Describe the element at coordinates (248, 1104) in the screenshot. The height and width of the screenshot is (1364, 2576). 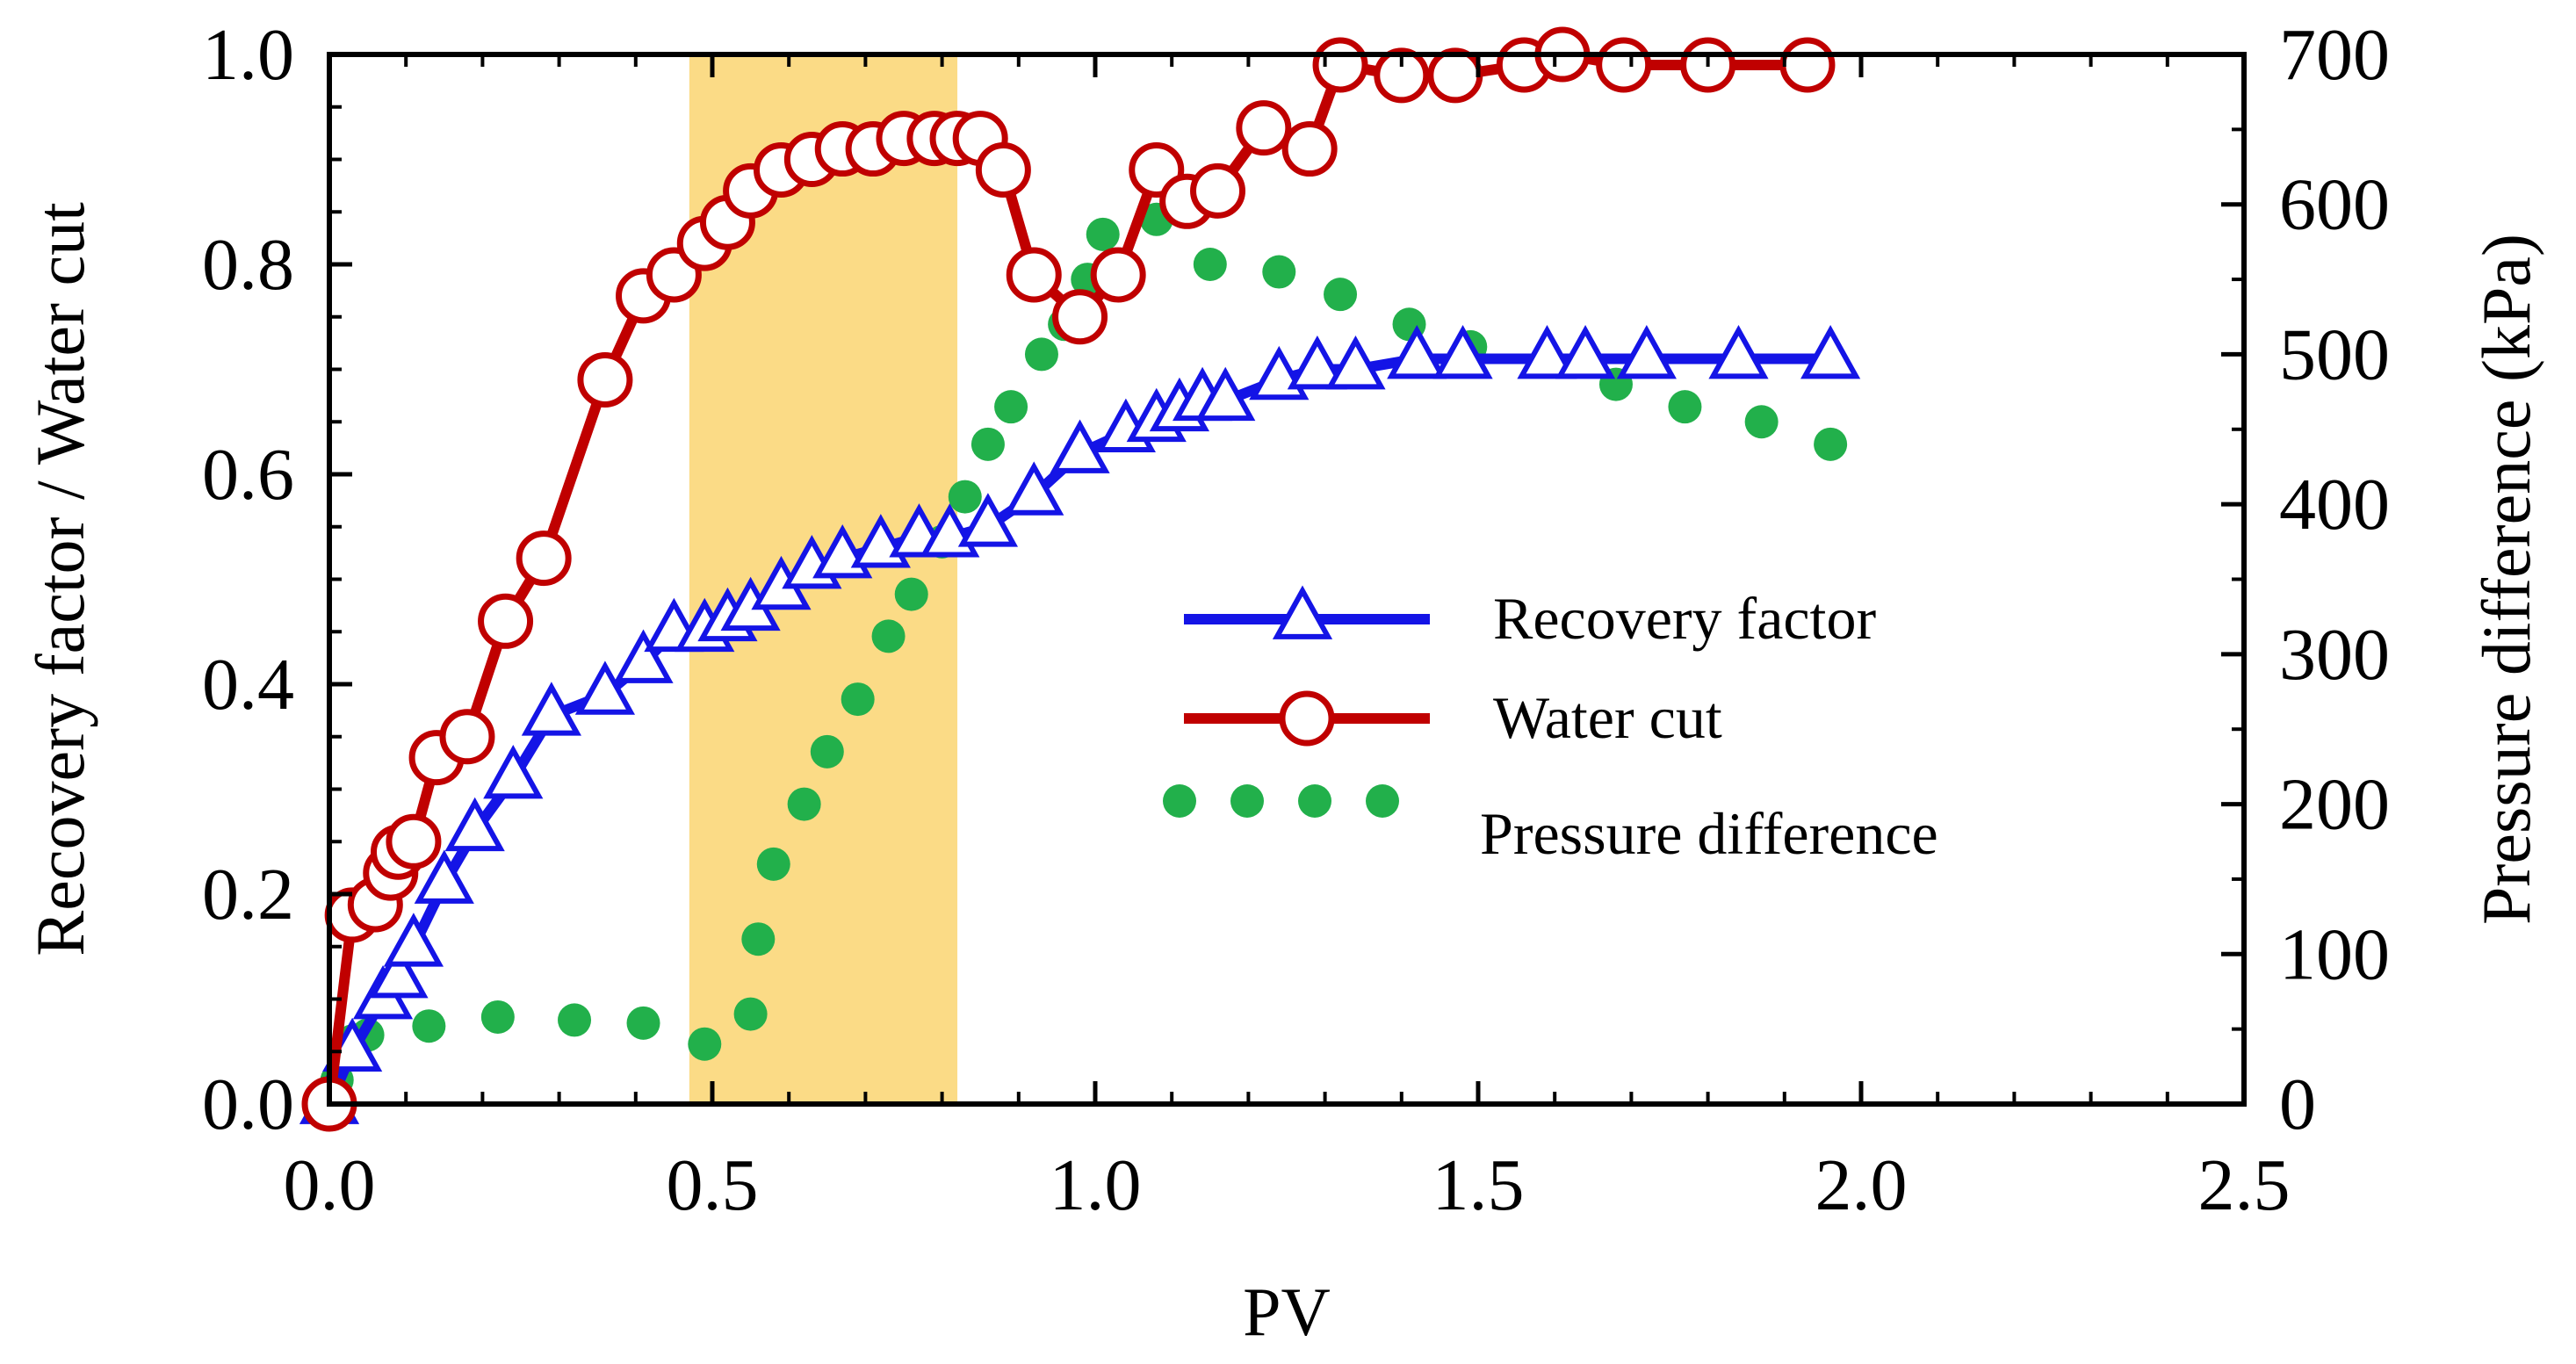
I see `y-left-tick-label: 0.0` at that location.